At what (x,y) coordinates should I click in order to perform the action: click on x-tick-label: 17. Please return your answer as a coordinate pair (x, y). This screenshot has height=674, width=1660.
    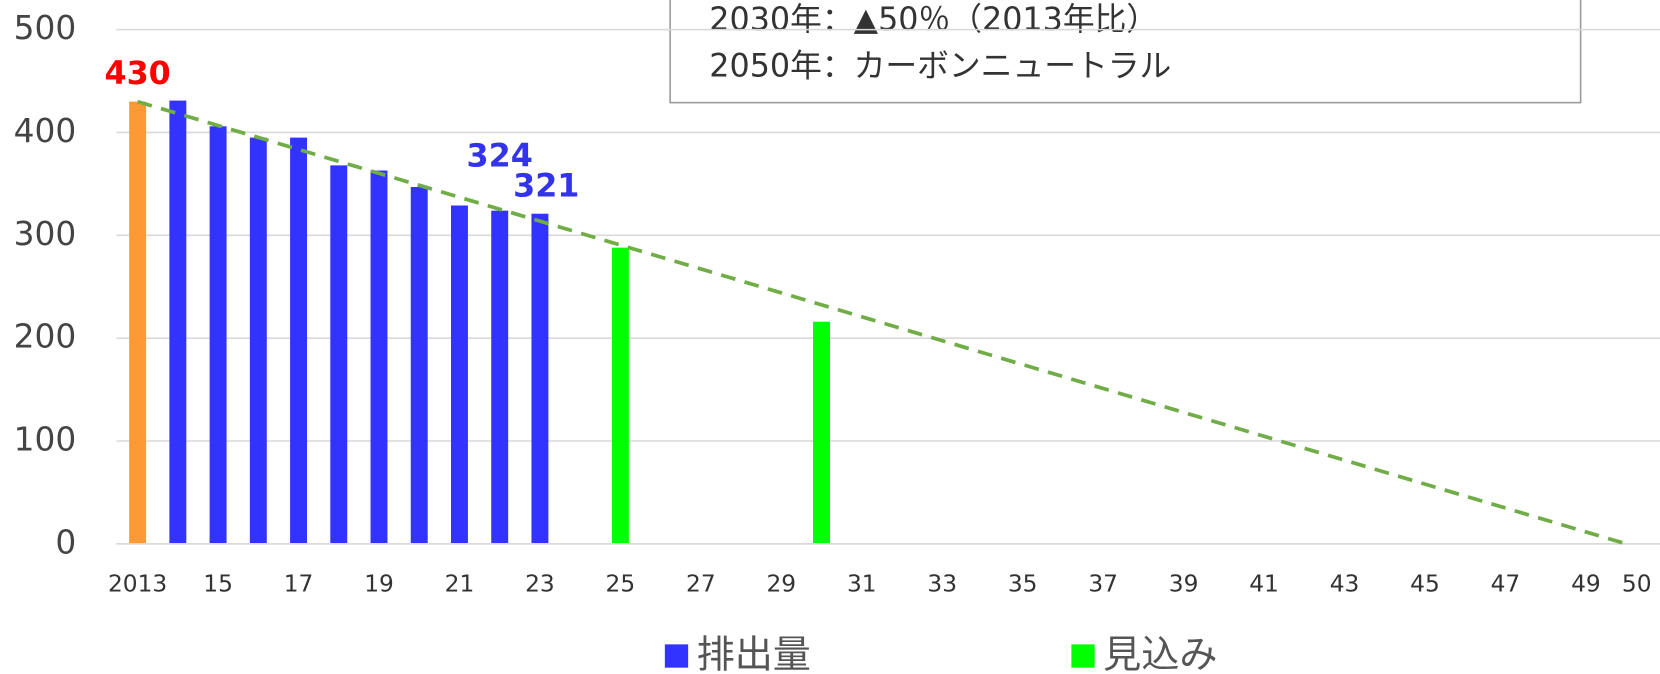
    Looking at the image, I should click on (299, 584).